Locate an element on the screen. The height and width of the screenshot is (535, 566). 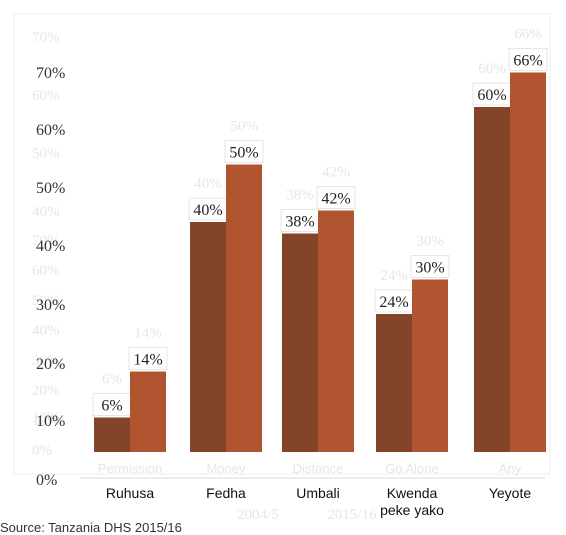
ghost-data-label: 24% is located at coordinates (394, 276).